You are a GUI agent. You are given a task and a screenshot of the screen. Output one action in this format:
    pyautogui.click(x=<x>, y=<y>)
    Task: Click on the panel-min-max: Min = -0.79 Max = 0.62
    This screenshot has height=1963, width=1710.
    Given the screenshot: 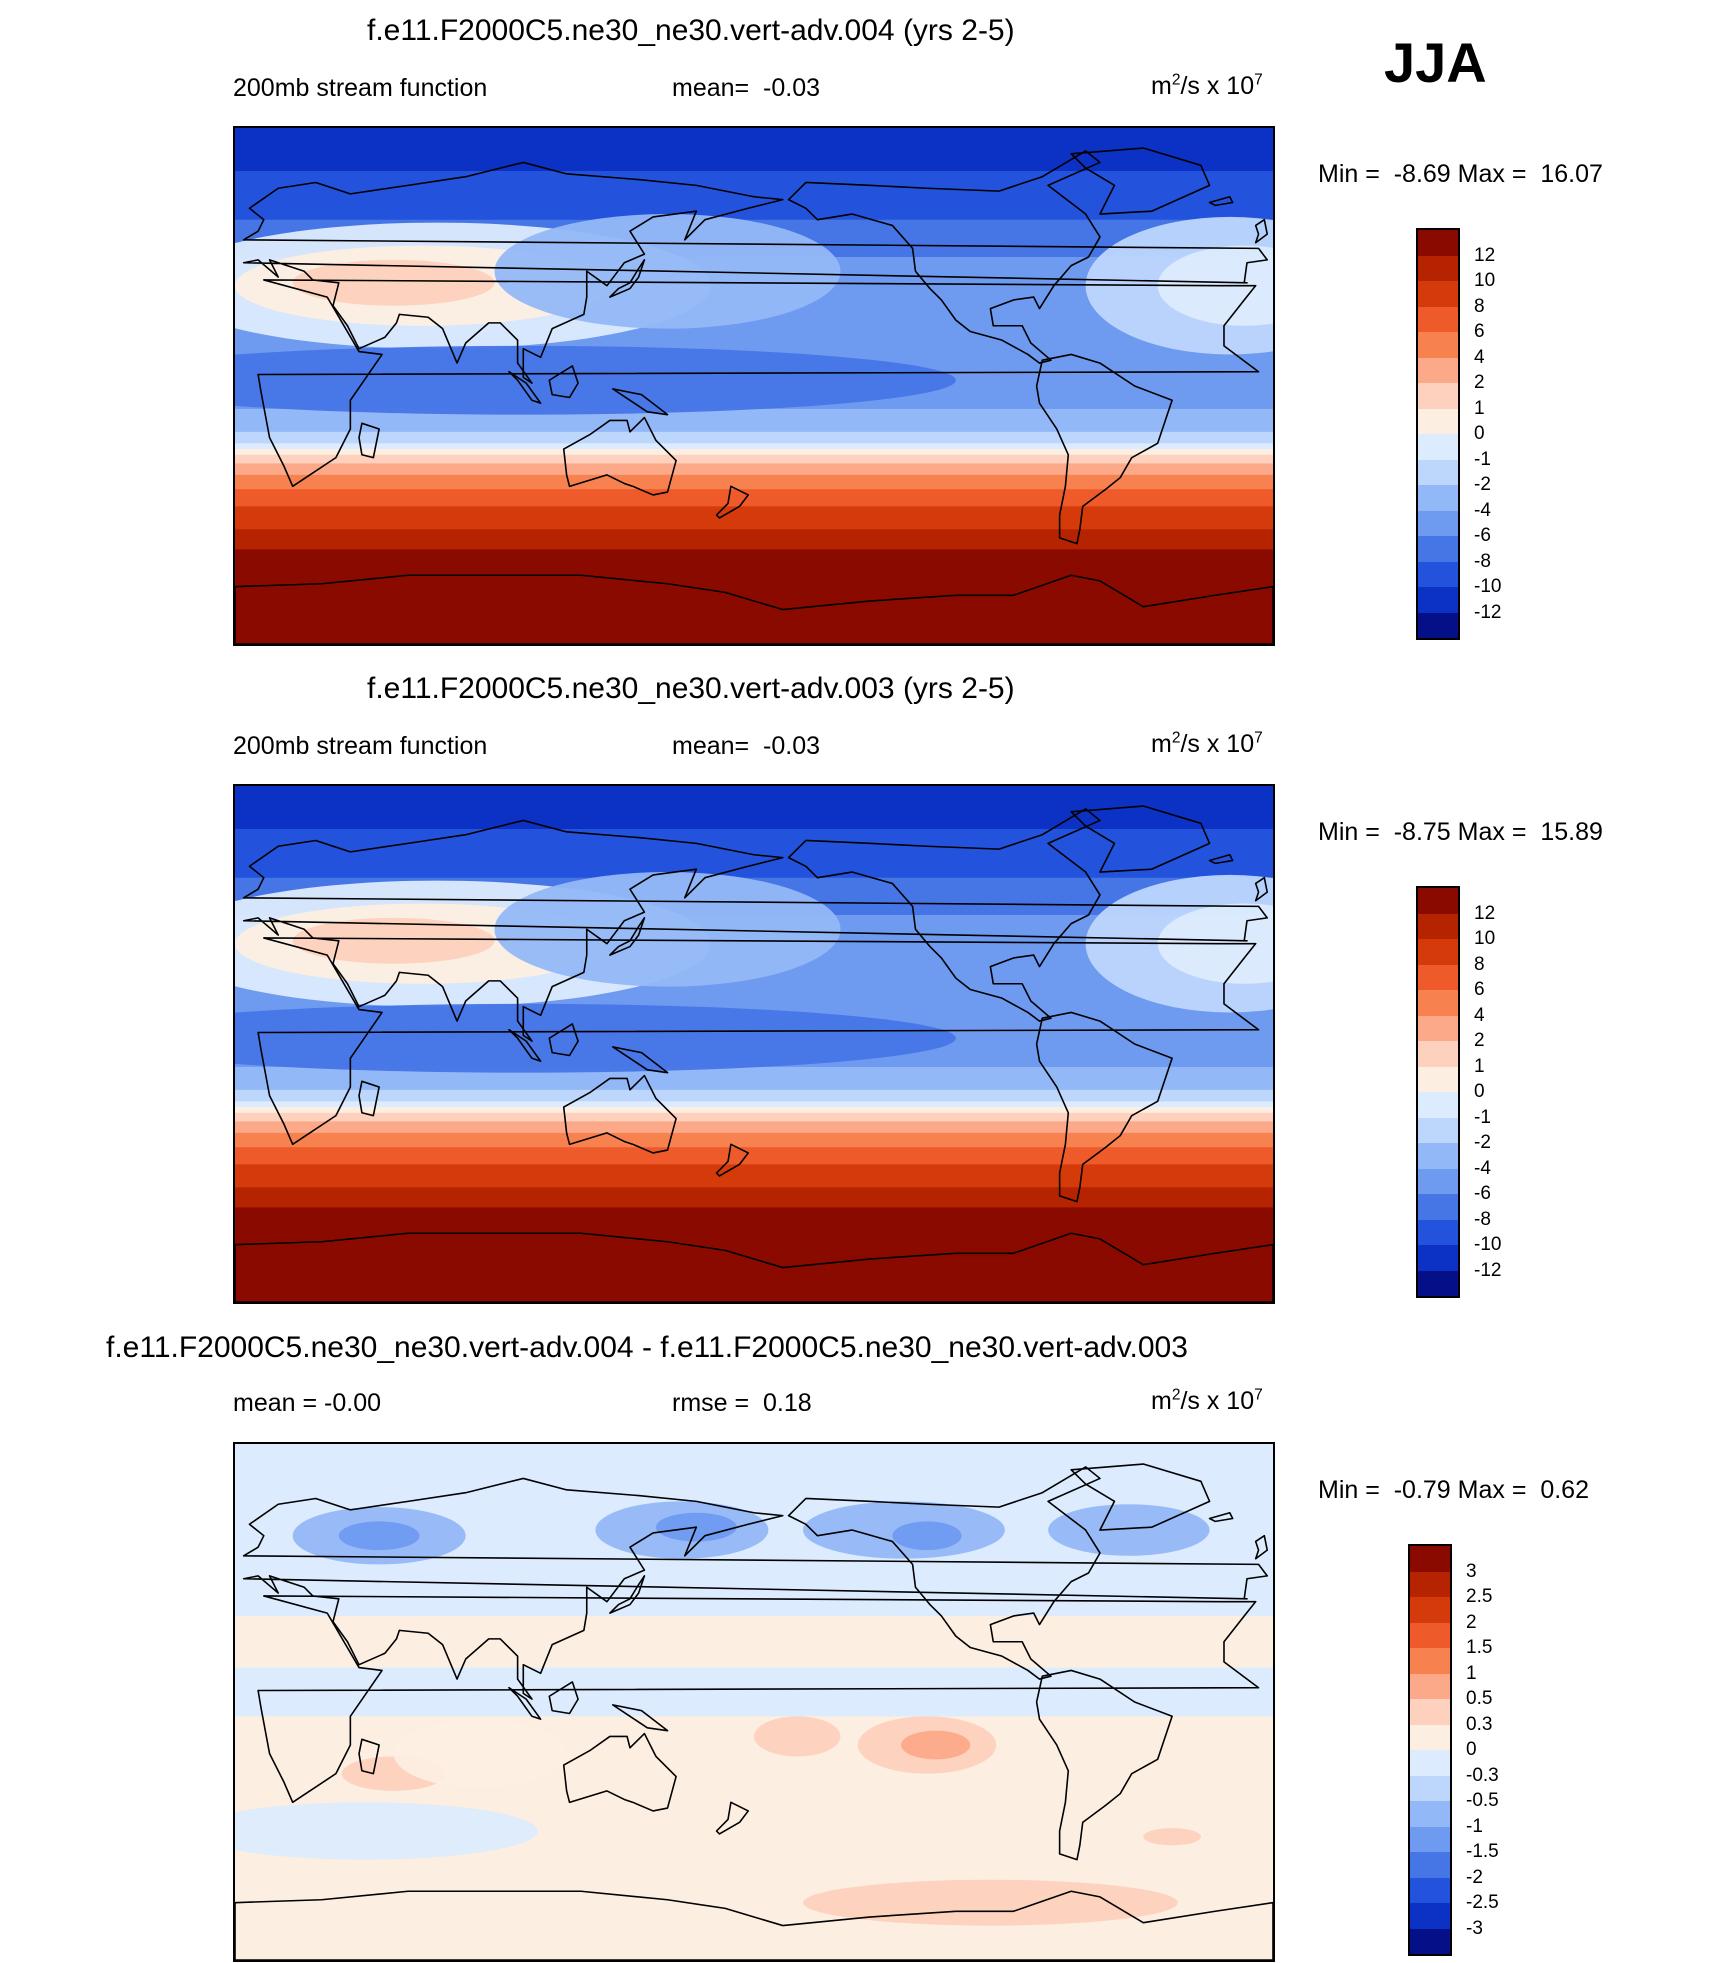 What is the action you would take?
    pyautogui.click(x=1453, y=1490)
    